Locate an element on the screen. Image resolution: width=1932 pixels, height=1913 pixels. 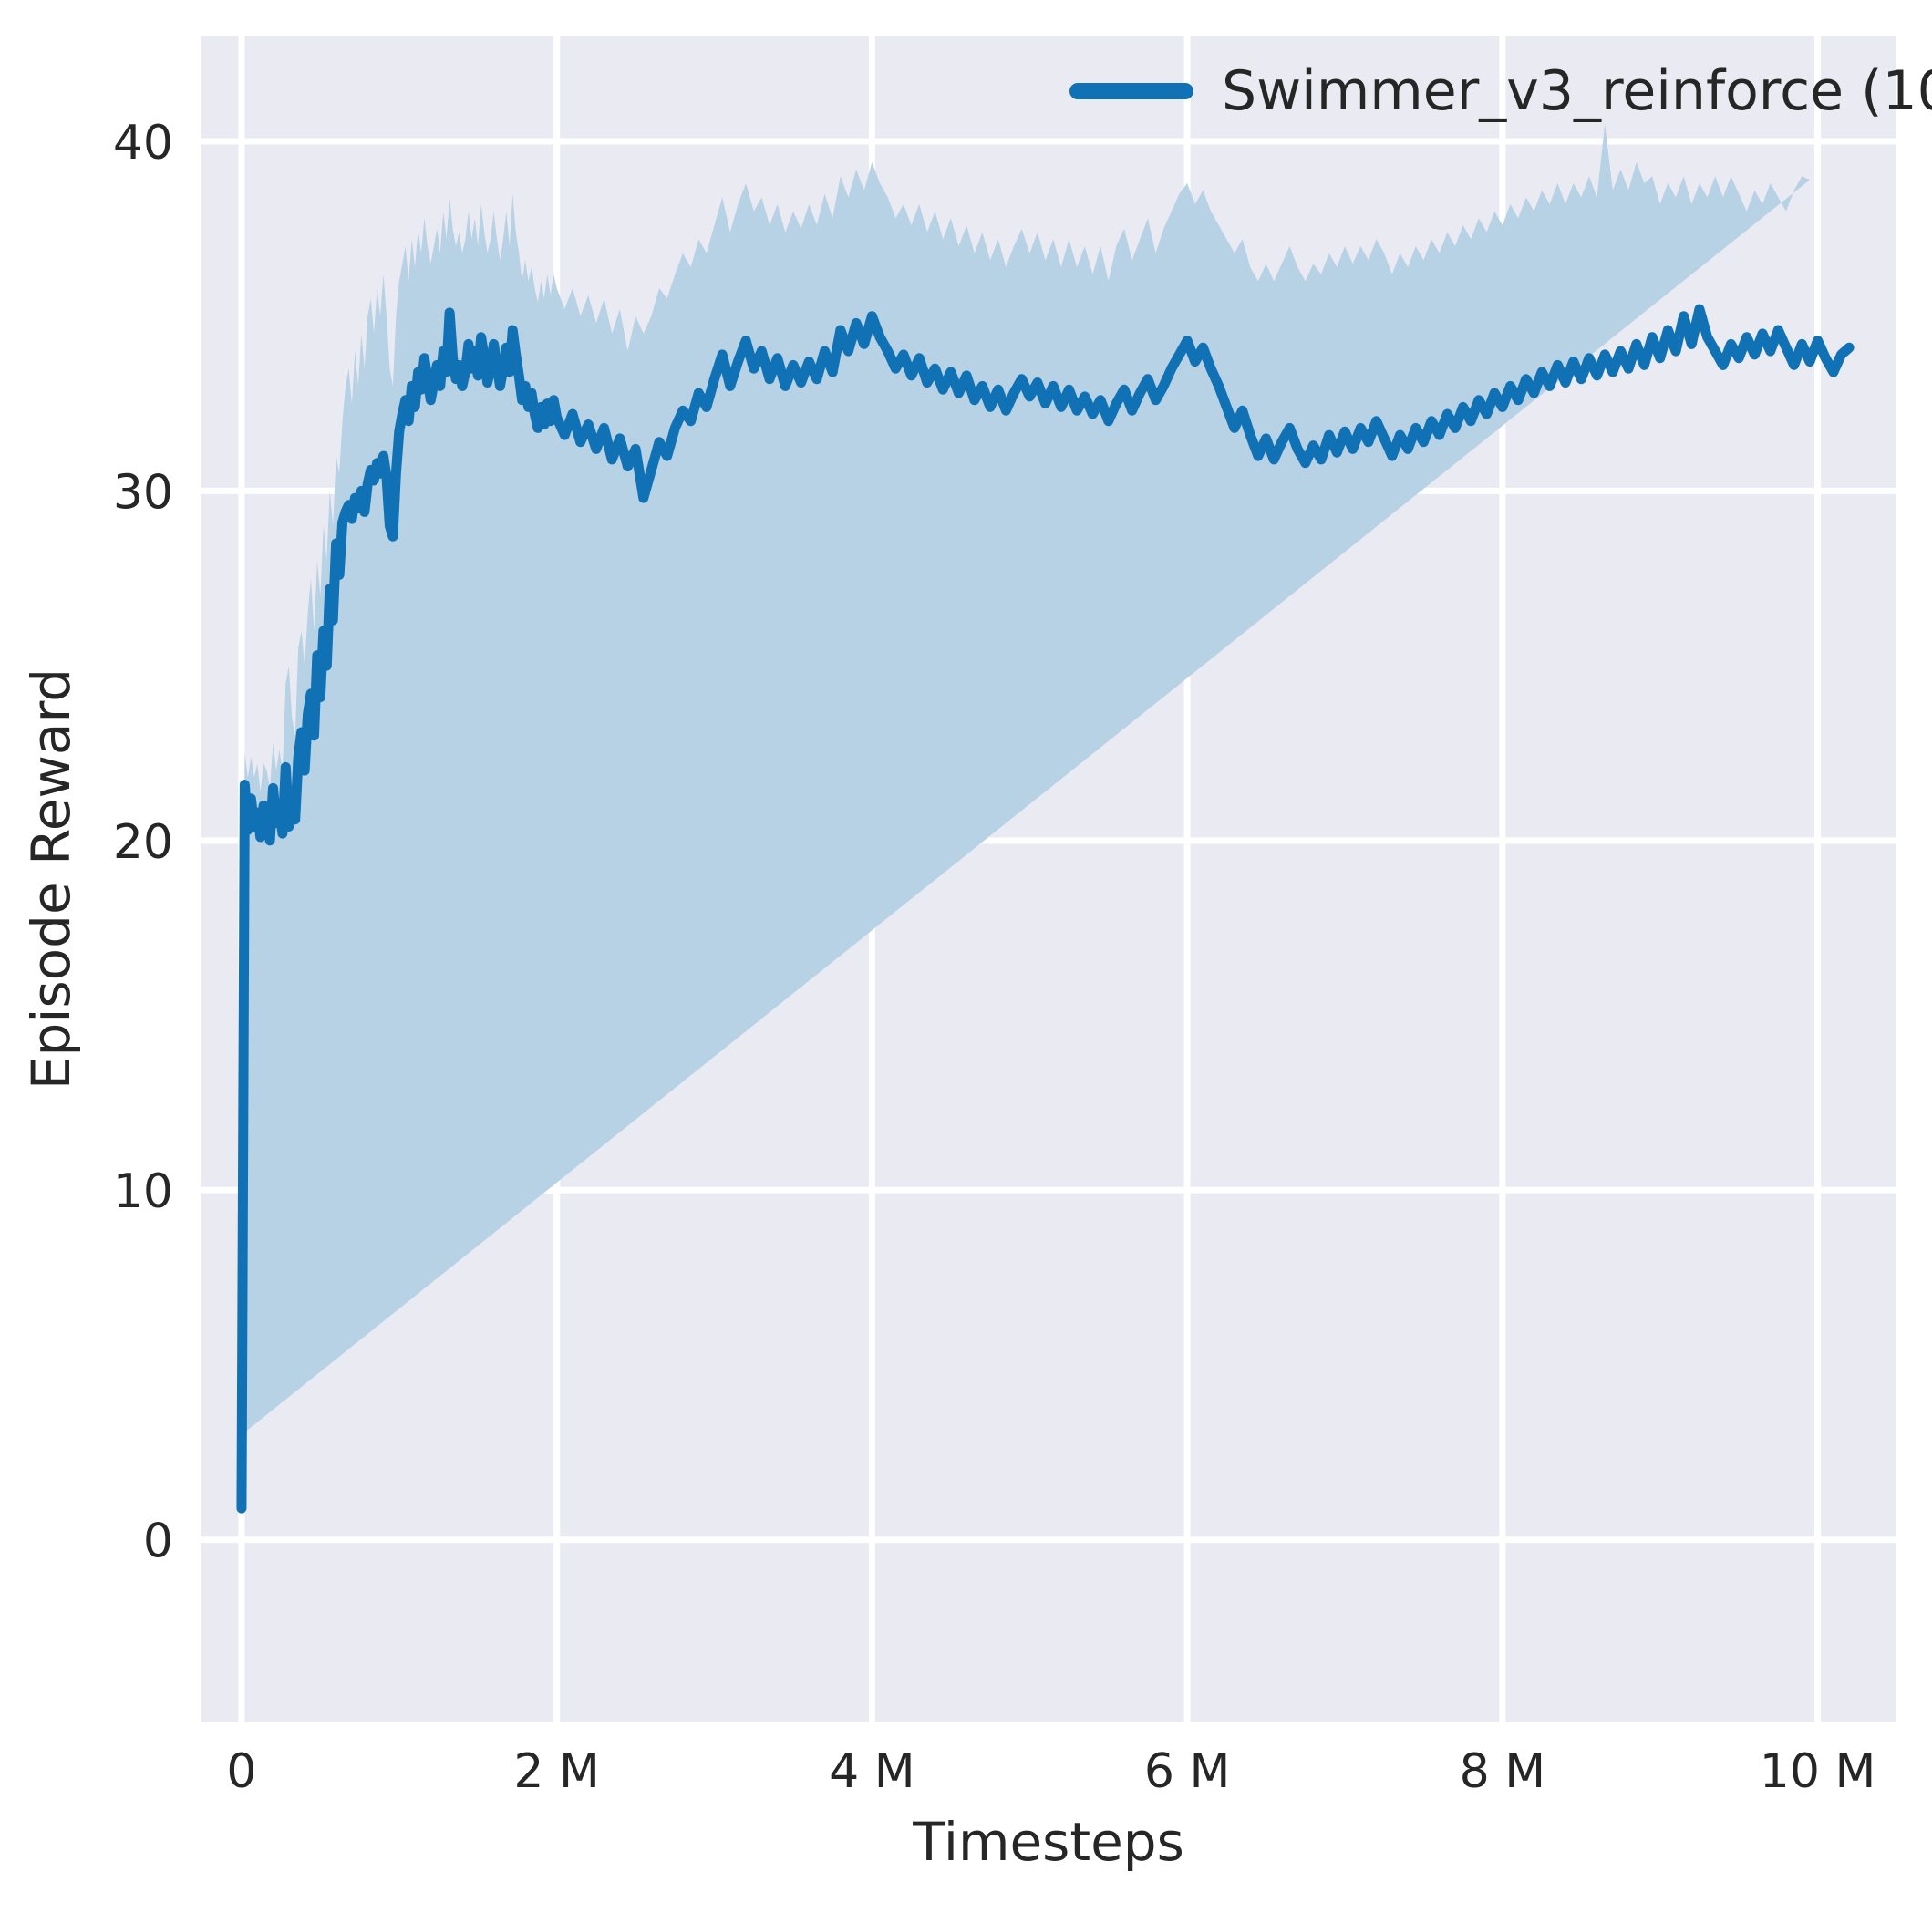
y-tick-label: 20 is located at coordinates (143, 842).